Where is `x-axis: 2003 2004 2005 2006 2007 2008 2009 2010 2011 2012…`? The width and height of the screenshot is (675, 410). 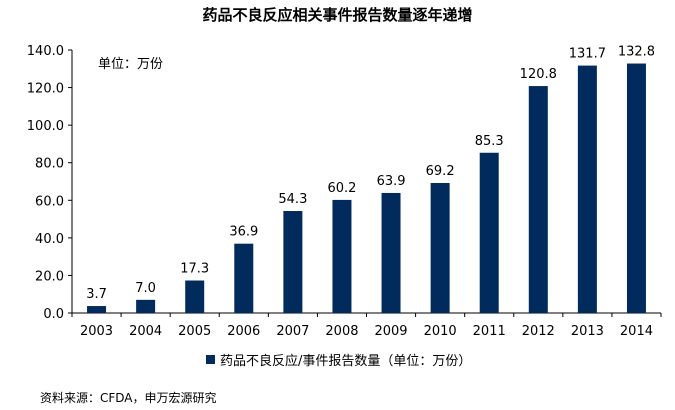 x-axis: 2003 2004 2005 2006 2007 2008 2009 2010 2011 2012… is located at coordinates (366, 325).